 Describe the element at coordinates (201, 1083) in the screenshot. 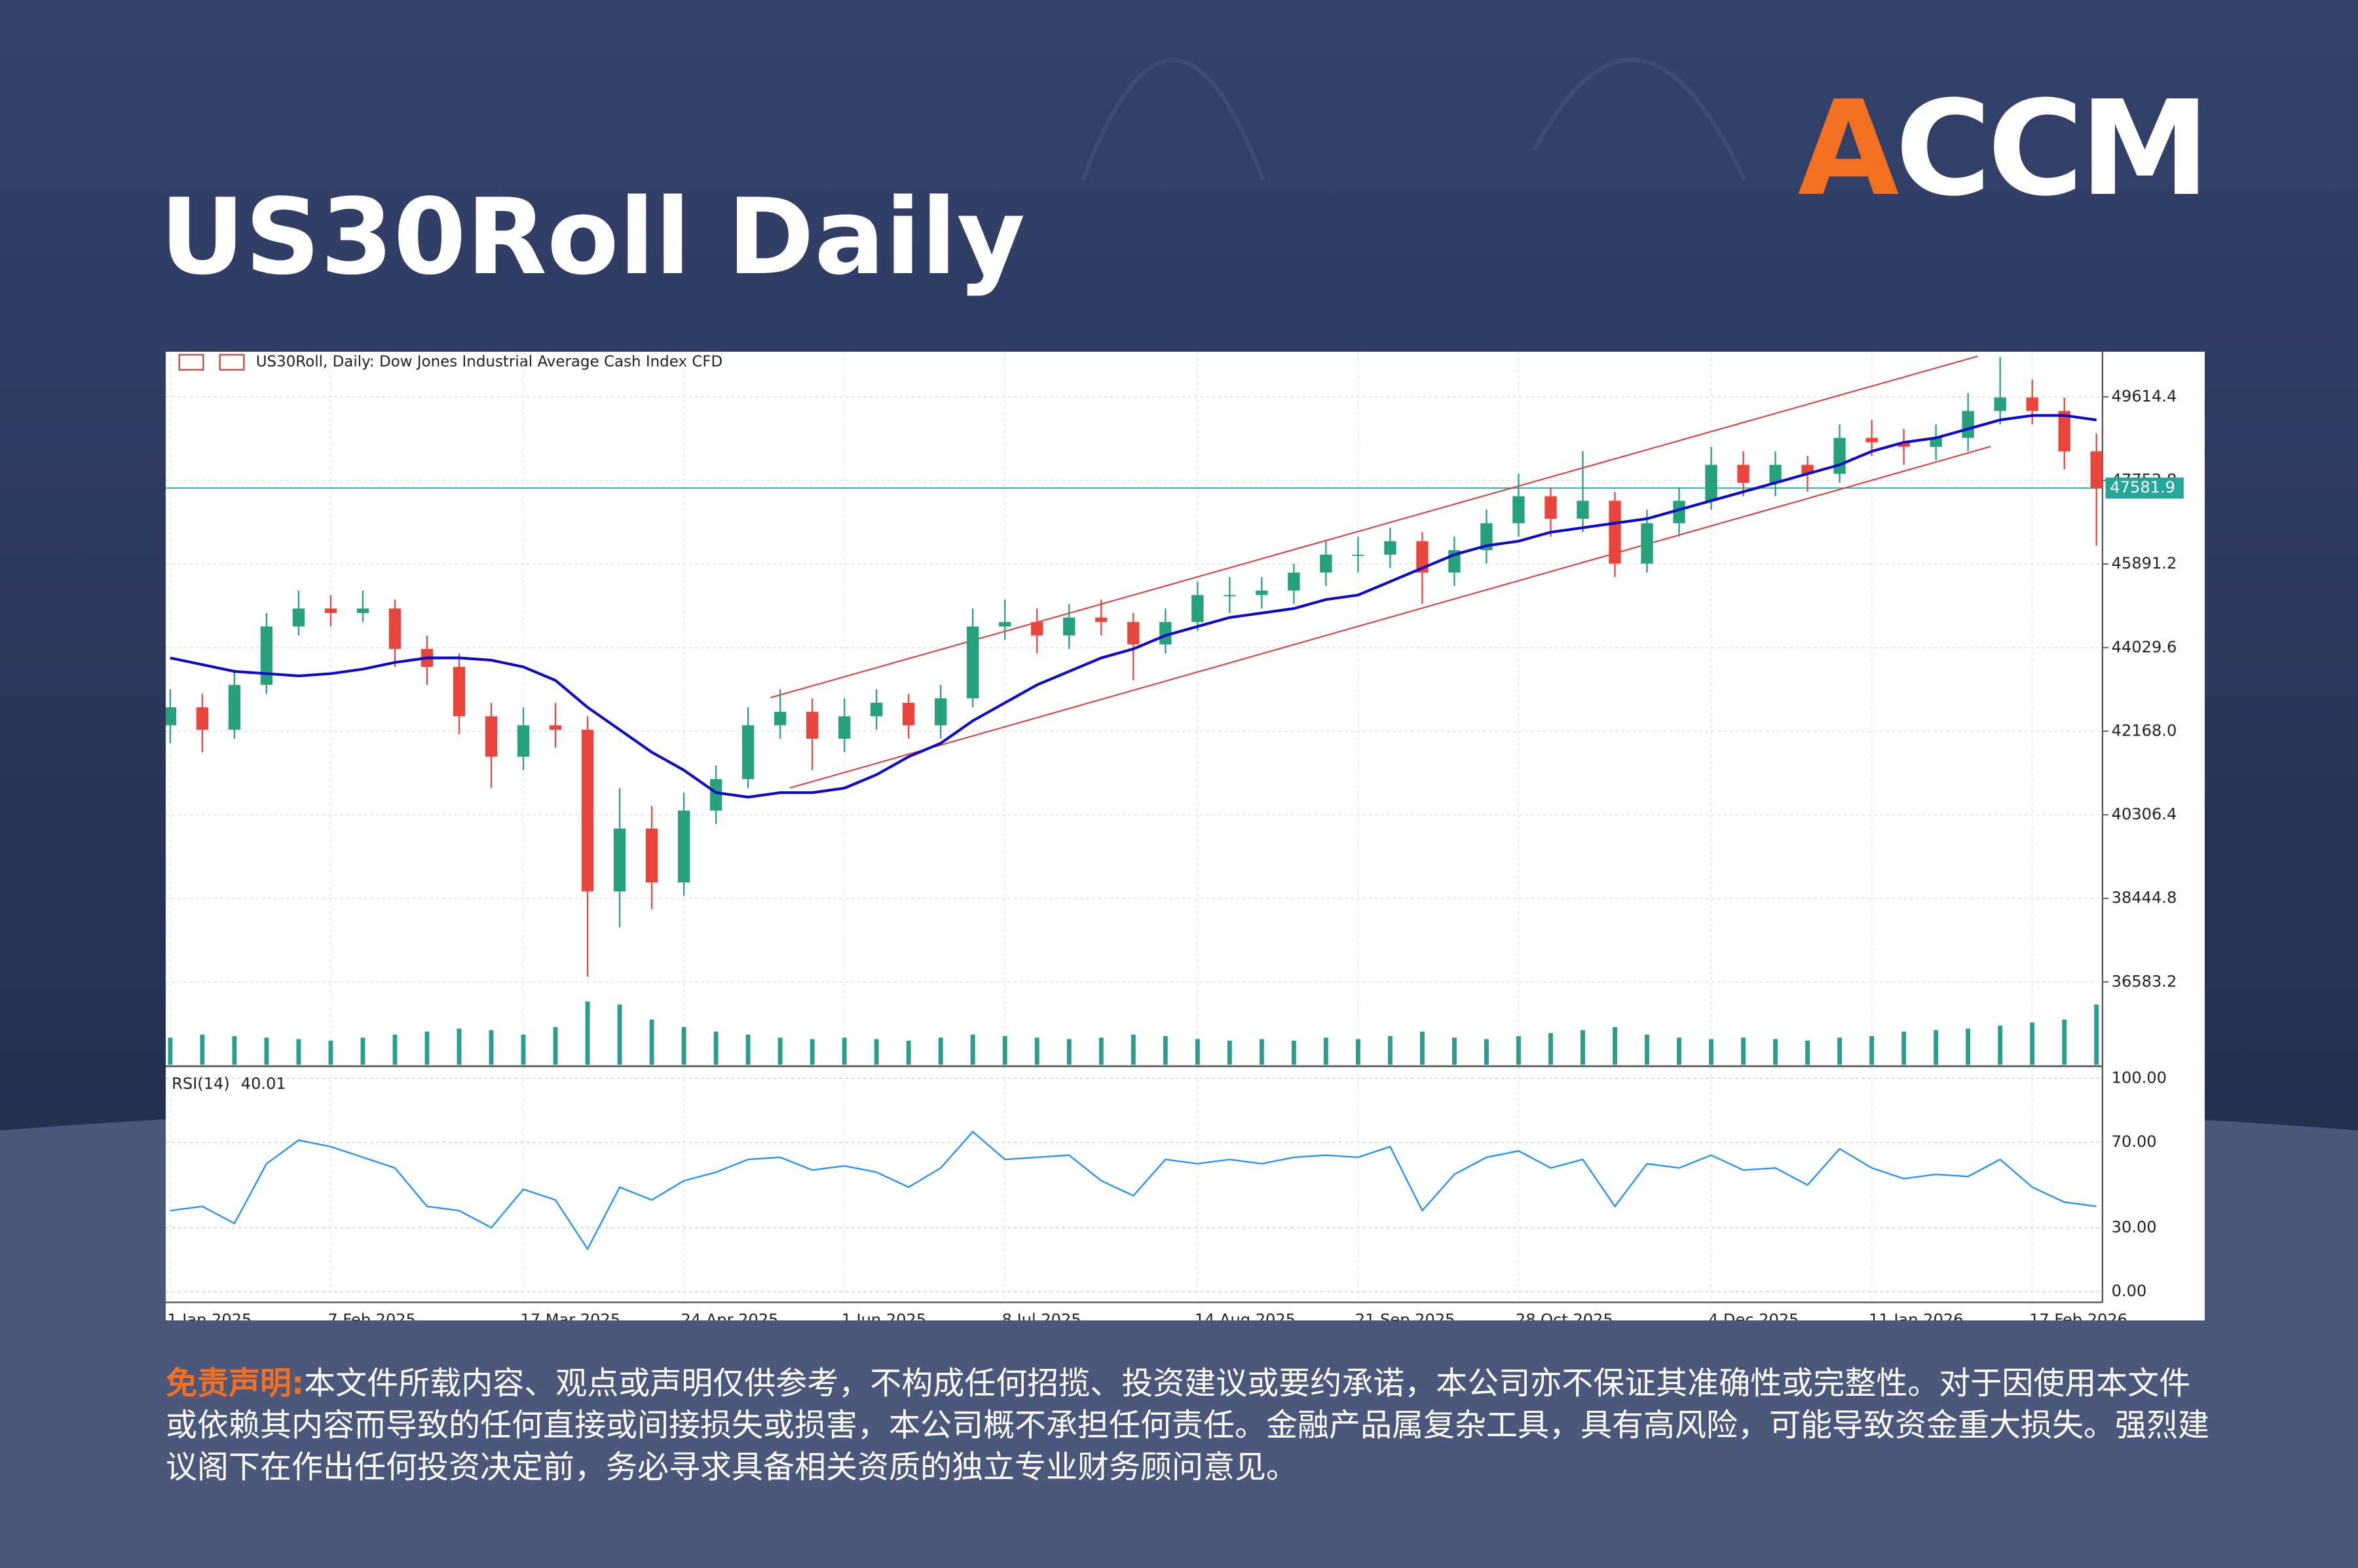

I see `rsi-label: RSI(14)` at that location.